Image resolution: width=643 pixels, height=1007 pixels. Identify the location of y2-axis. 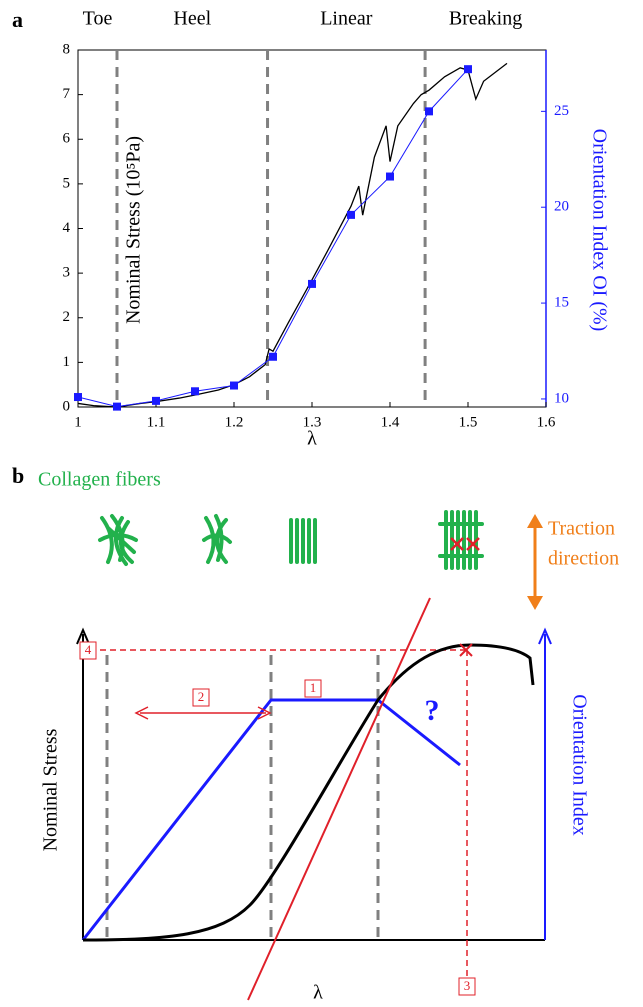
(545, 783).